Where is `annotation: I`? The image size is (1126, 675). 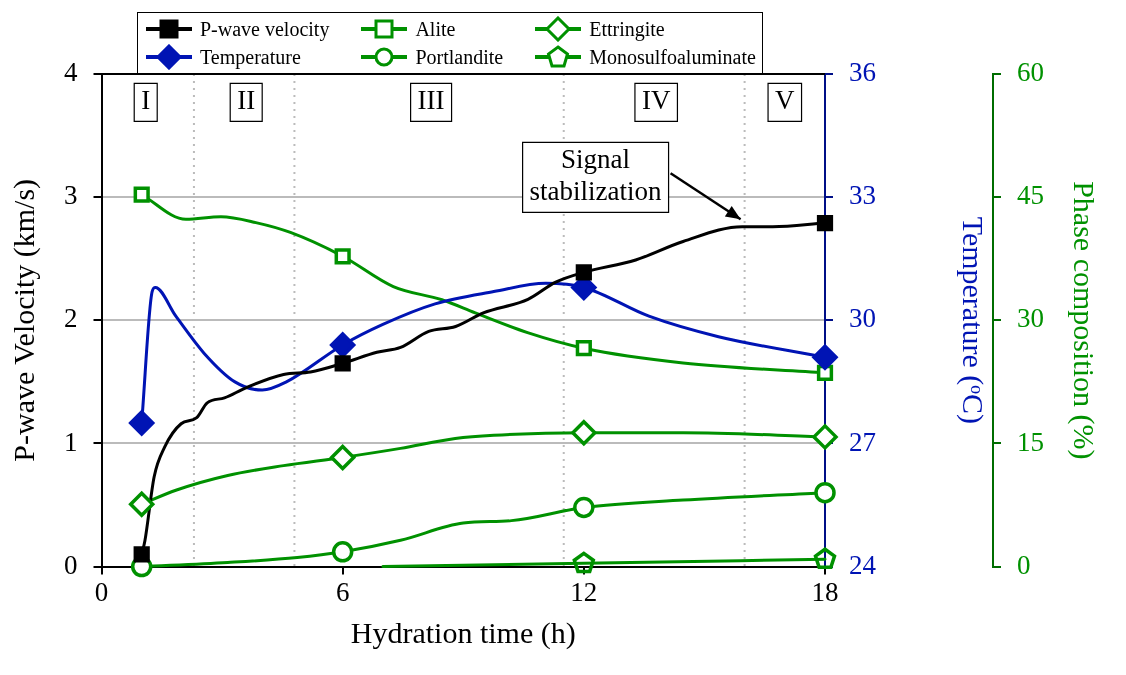 annotation: I is located at coordinates (146, 100).